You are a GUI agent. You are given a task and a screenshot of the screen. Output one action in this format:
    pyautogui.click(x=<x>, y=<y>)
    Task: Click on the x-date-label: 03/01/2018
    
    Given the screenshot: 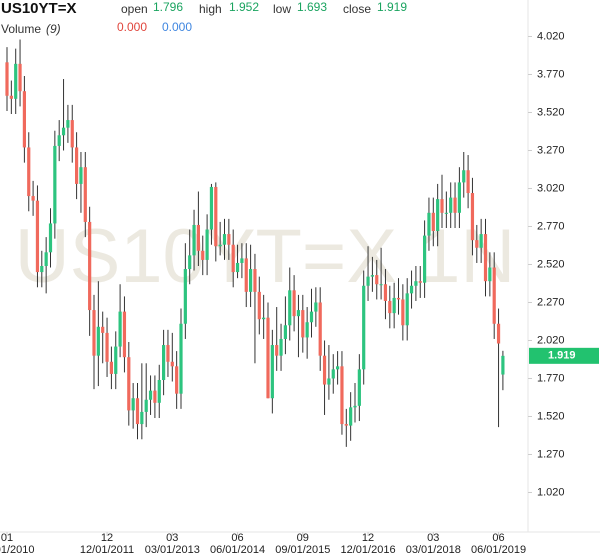 What is the action you would take?
    pyautogui.click(x=433, y=550)
    